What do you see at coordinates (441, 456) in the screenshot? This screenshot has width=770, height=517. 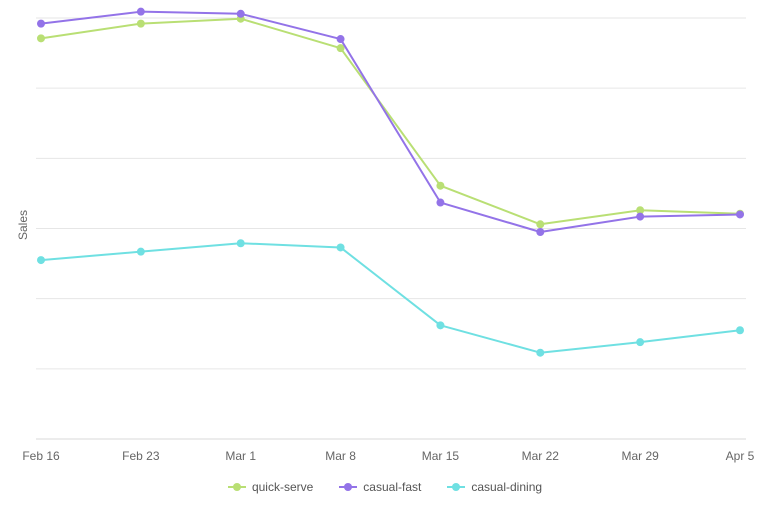 I see `x-tick-label: Mar 15` at bounding box center [441, 456].